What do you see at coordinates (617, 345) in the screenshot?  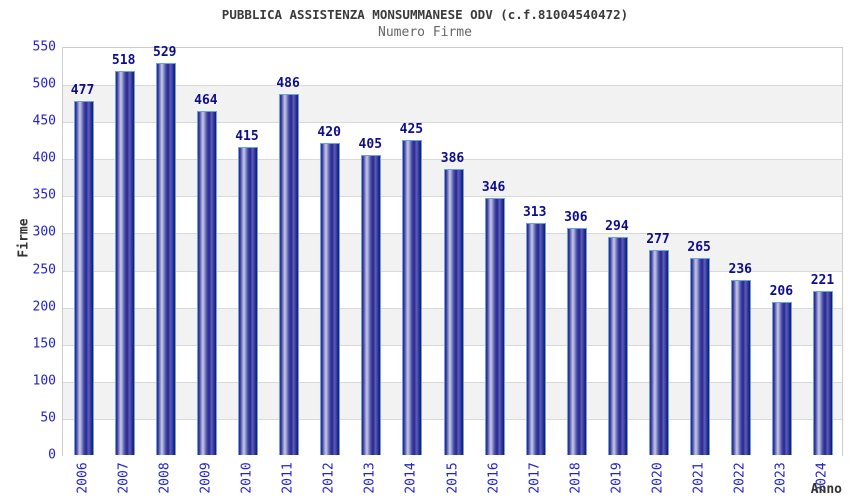 I see `bar-2019` at bounding box center [617, 345].